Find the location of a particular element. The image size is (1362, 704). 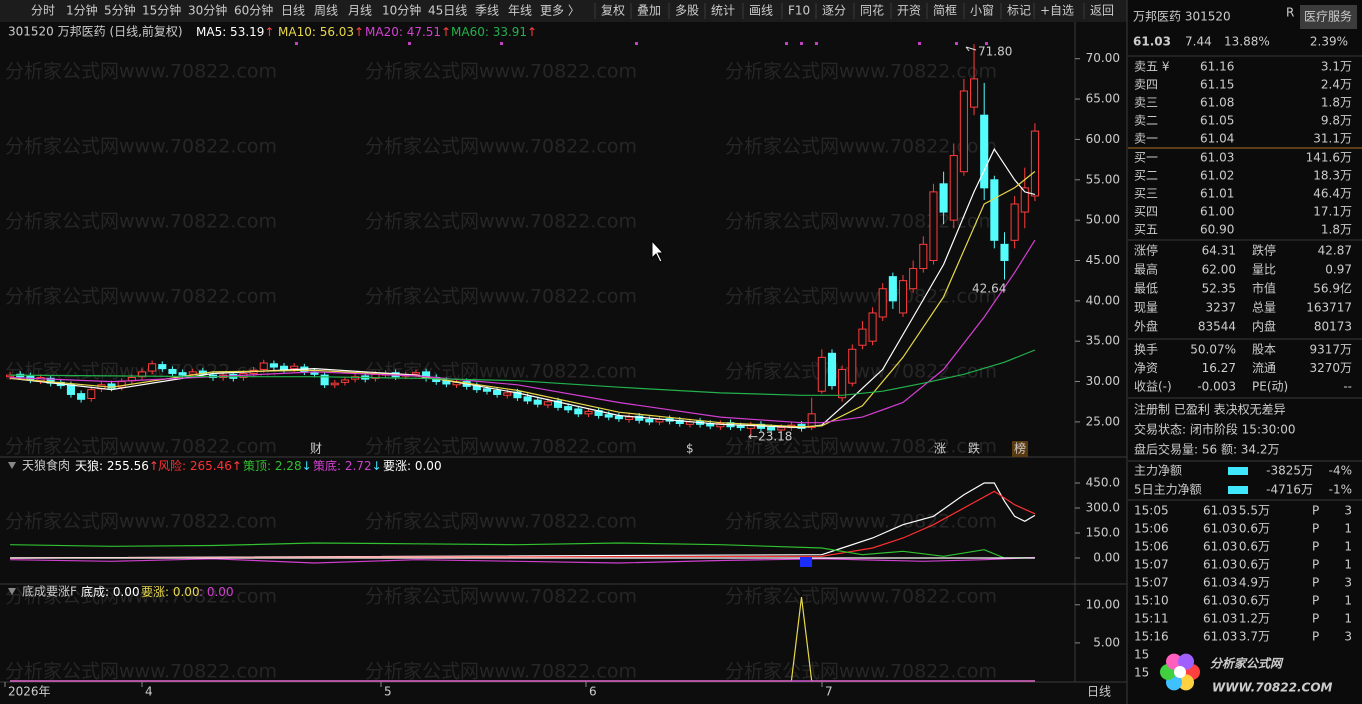

y-tick-label: 150.0 is located at coordinates (1103, 533).